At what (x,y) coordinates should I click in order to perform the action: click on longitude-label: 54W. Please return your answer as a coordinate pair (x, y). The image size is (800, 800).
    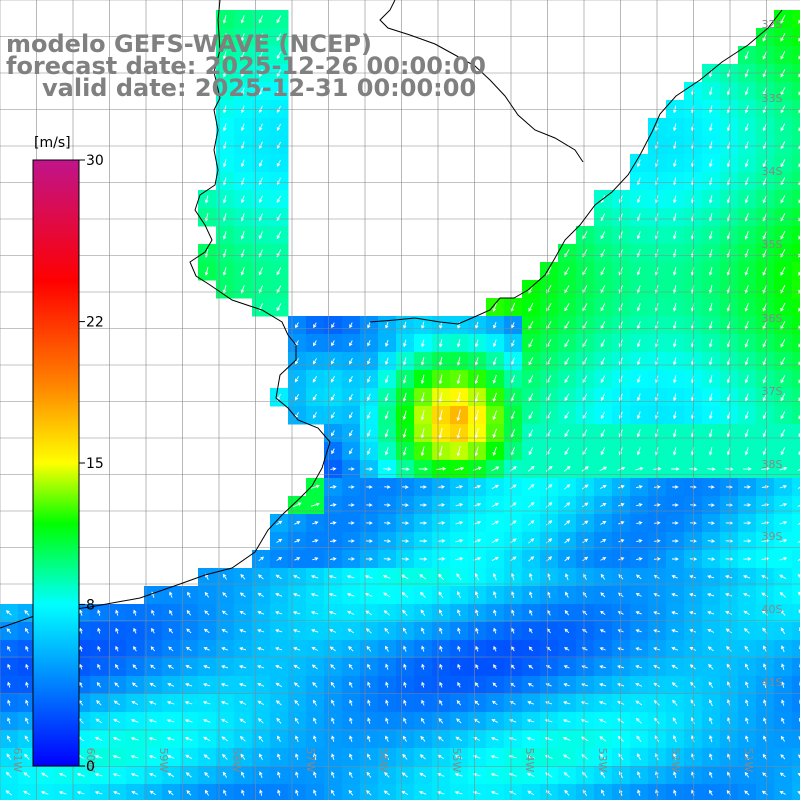
    Looking at the image, I should click on (529, 760).